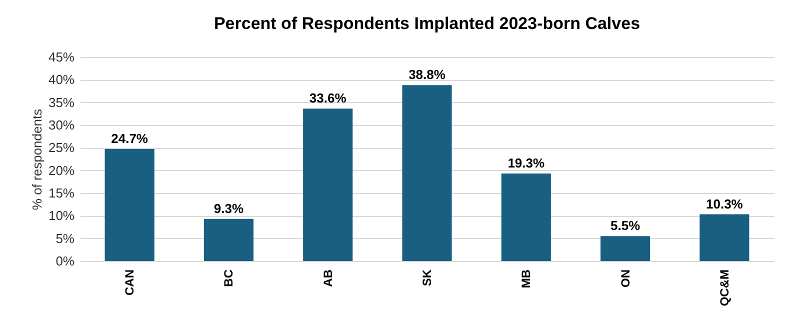 The width and height of the screenshot is (799, 316). What do you see at coordinates (65, 238) in the screenshot?
I see `y-tick-label: 5%` at bounding box center [65, 238].